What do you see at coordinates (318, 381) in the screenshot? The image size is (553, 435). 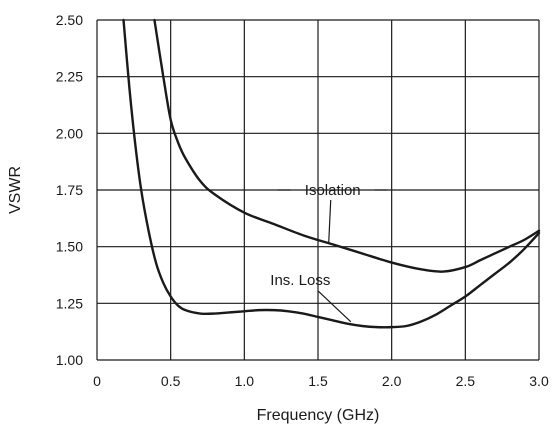 I see `x-tick-label: 1.5` at bounding box center [318, 381].